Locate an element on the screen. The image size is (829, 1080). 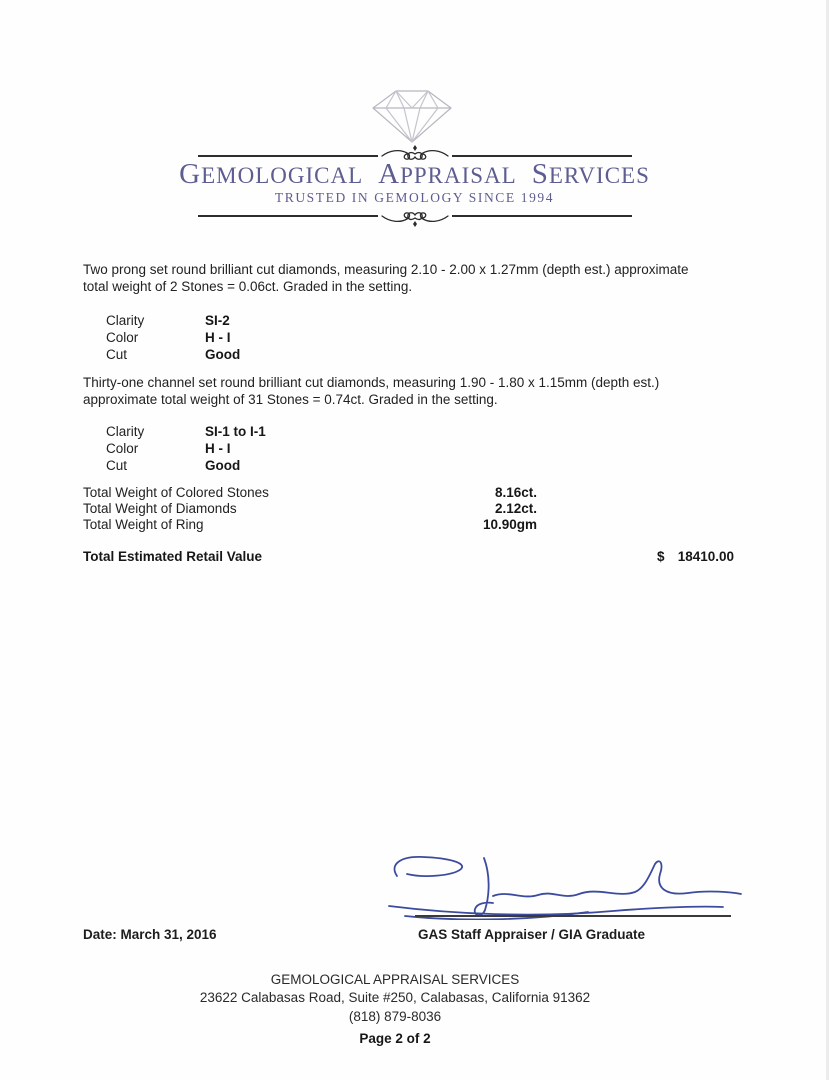
grand-total-label: Total Estimated Retail Value is located at coordinates (173, 556).